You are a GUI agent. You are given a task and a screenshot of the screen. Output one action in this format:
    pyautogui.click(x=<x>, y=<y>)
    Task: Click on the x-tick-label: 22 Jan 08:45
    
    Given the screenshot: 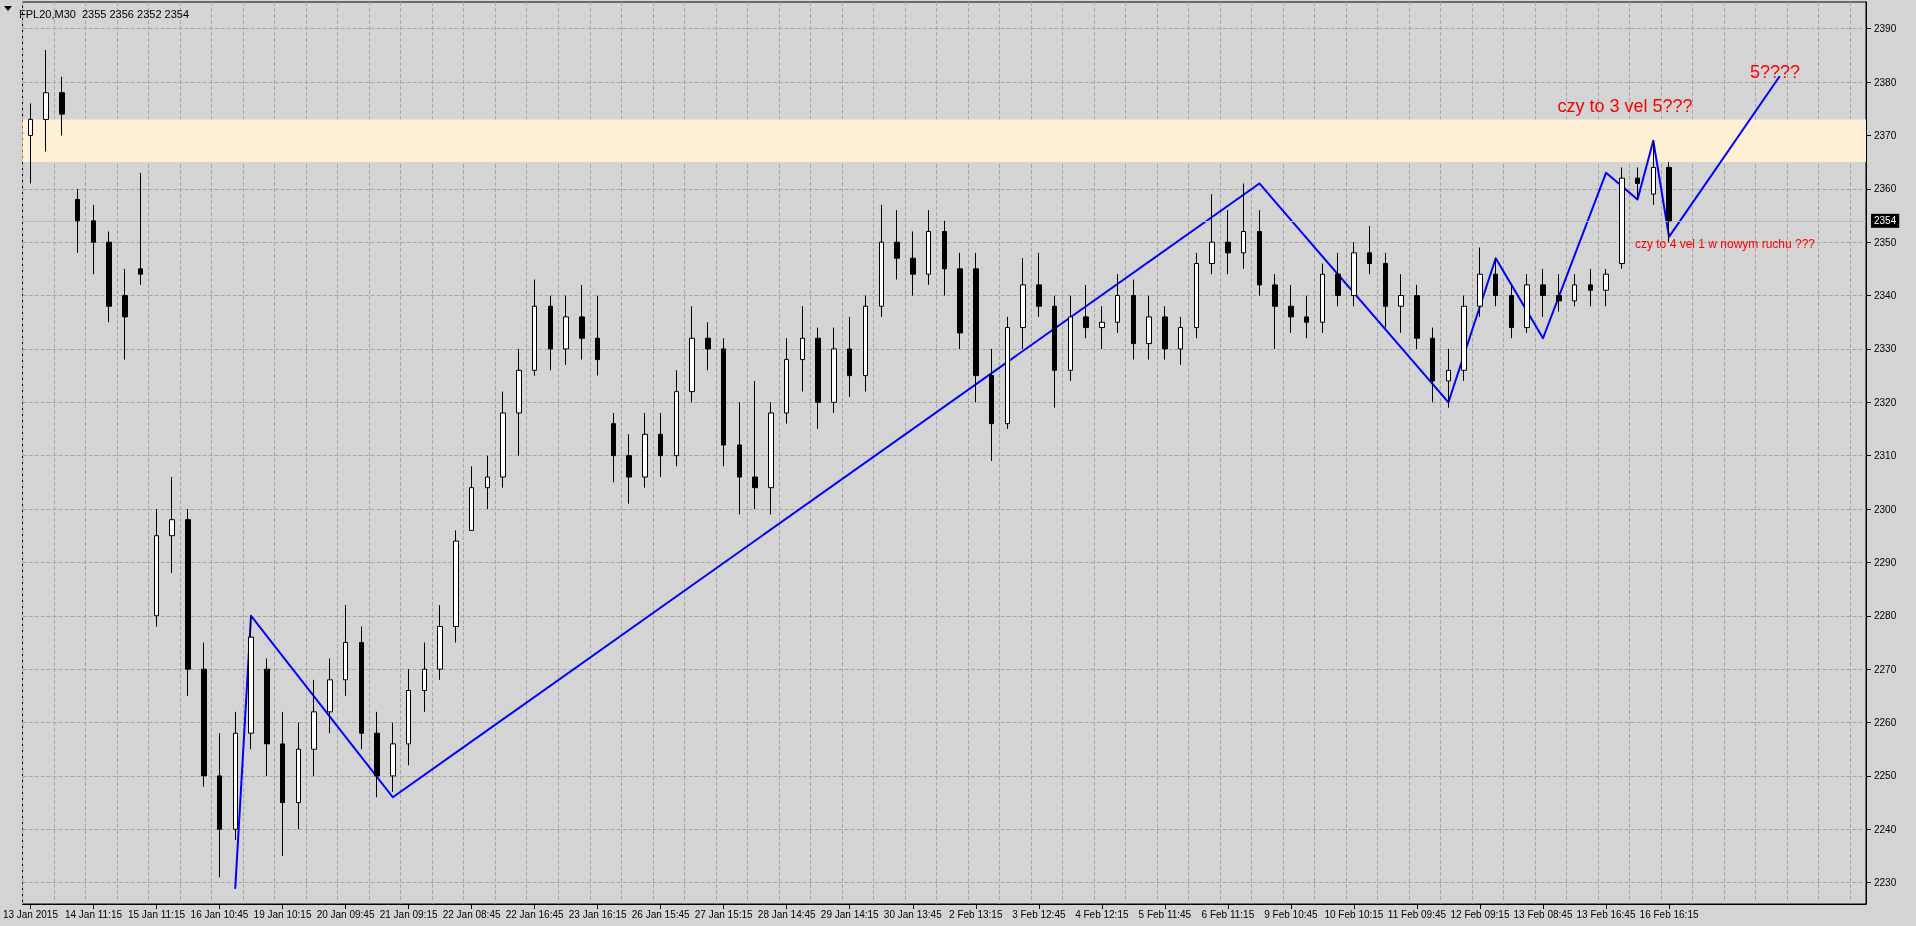 What is the action you would take?
    pyautogui.click(x=471, y=914)
    